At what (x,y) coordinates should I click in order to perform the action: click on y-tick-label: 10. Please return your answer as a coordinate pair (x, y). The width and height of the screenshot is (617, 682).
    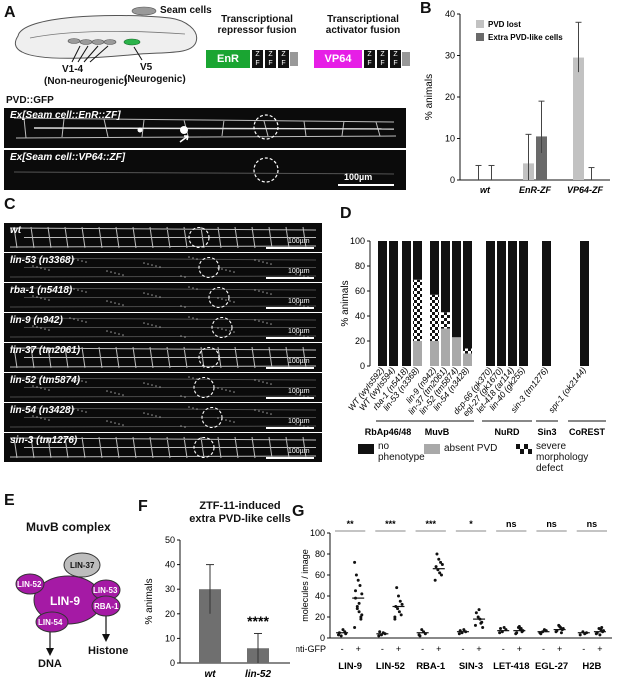
    Looking at the image, I should click on (450, 139).